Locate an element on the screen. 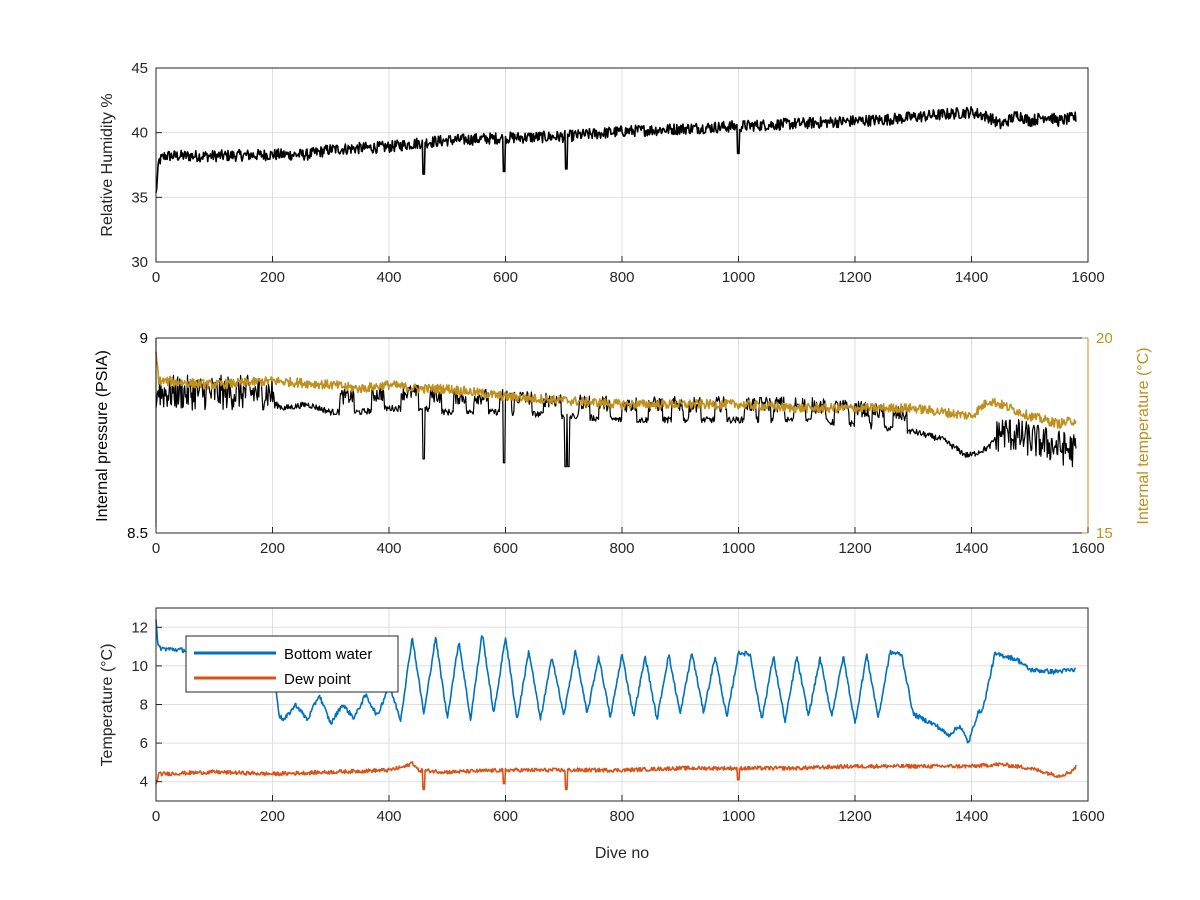 The width and height of the screenshot is (1200, 900). humidity-x-ticks: 0 200 400 600 800 1000 1200 1400 1600 is located at coordinates (628, 271).